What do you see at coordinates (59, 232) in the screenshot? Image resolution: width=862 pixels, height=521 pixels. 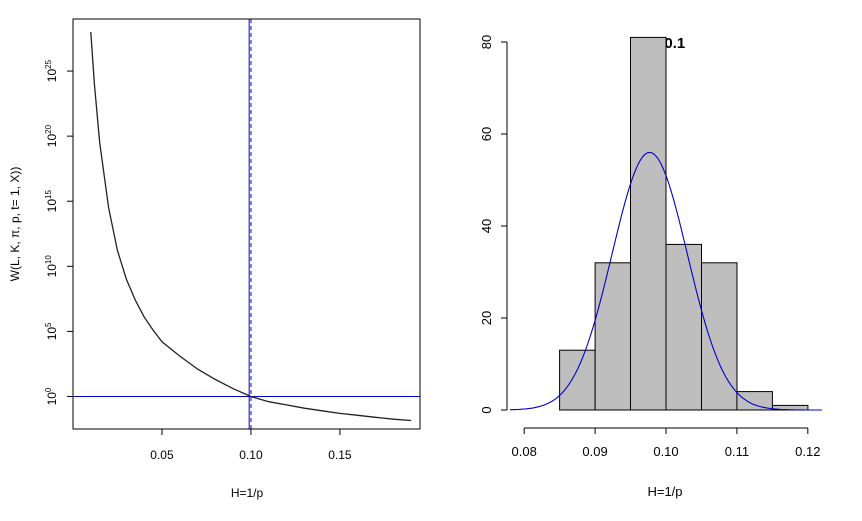 I see `left-y-axis: 100 105 1010 1015 1020 1025` at bounding box center [59, 232].